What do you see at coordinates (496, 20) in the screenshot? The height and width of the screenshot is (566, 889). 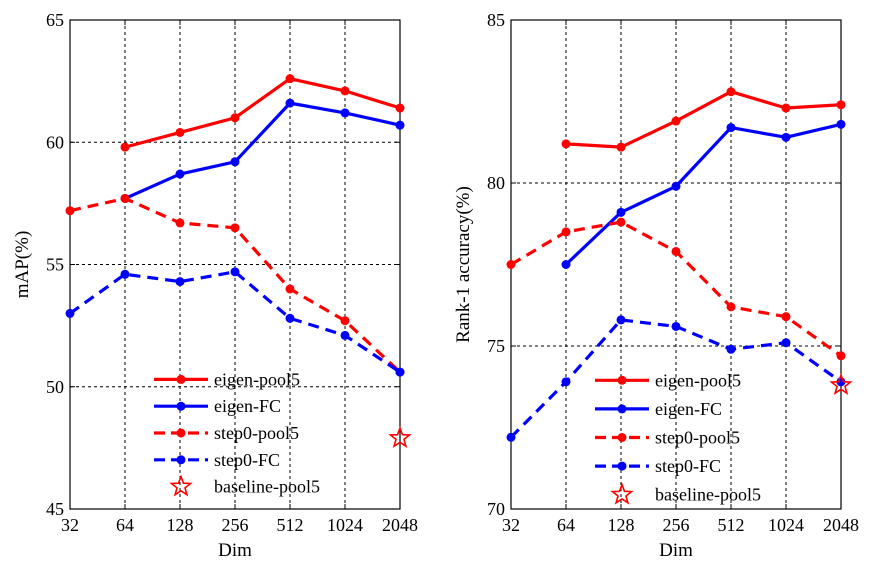 I see `y-tick-label: 85` at bounding box center [496, 20].